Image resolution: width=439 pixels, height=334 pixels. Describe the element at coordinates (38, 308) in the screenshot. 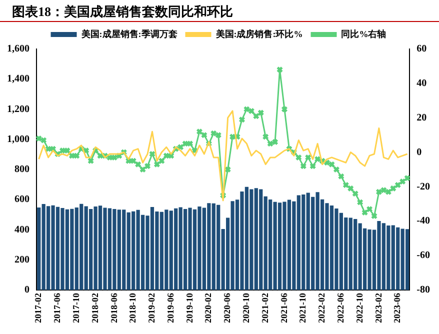

I see `x-tick-label: 2017-02` at that location.